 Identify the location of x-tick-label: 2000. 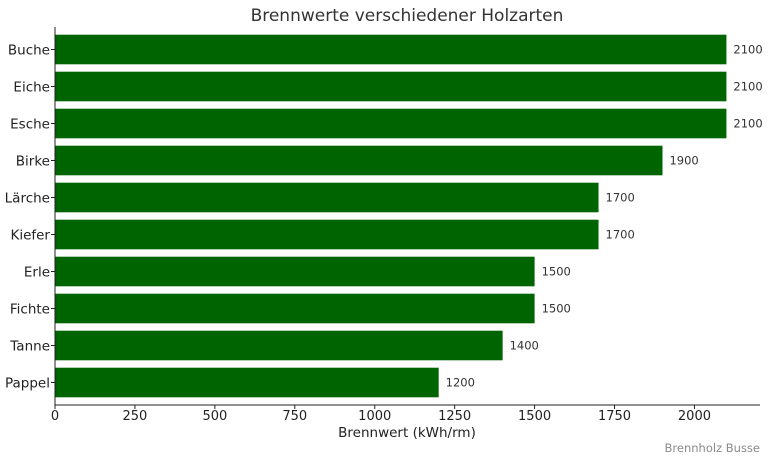
(694, 416).